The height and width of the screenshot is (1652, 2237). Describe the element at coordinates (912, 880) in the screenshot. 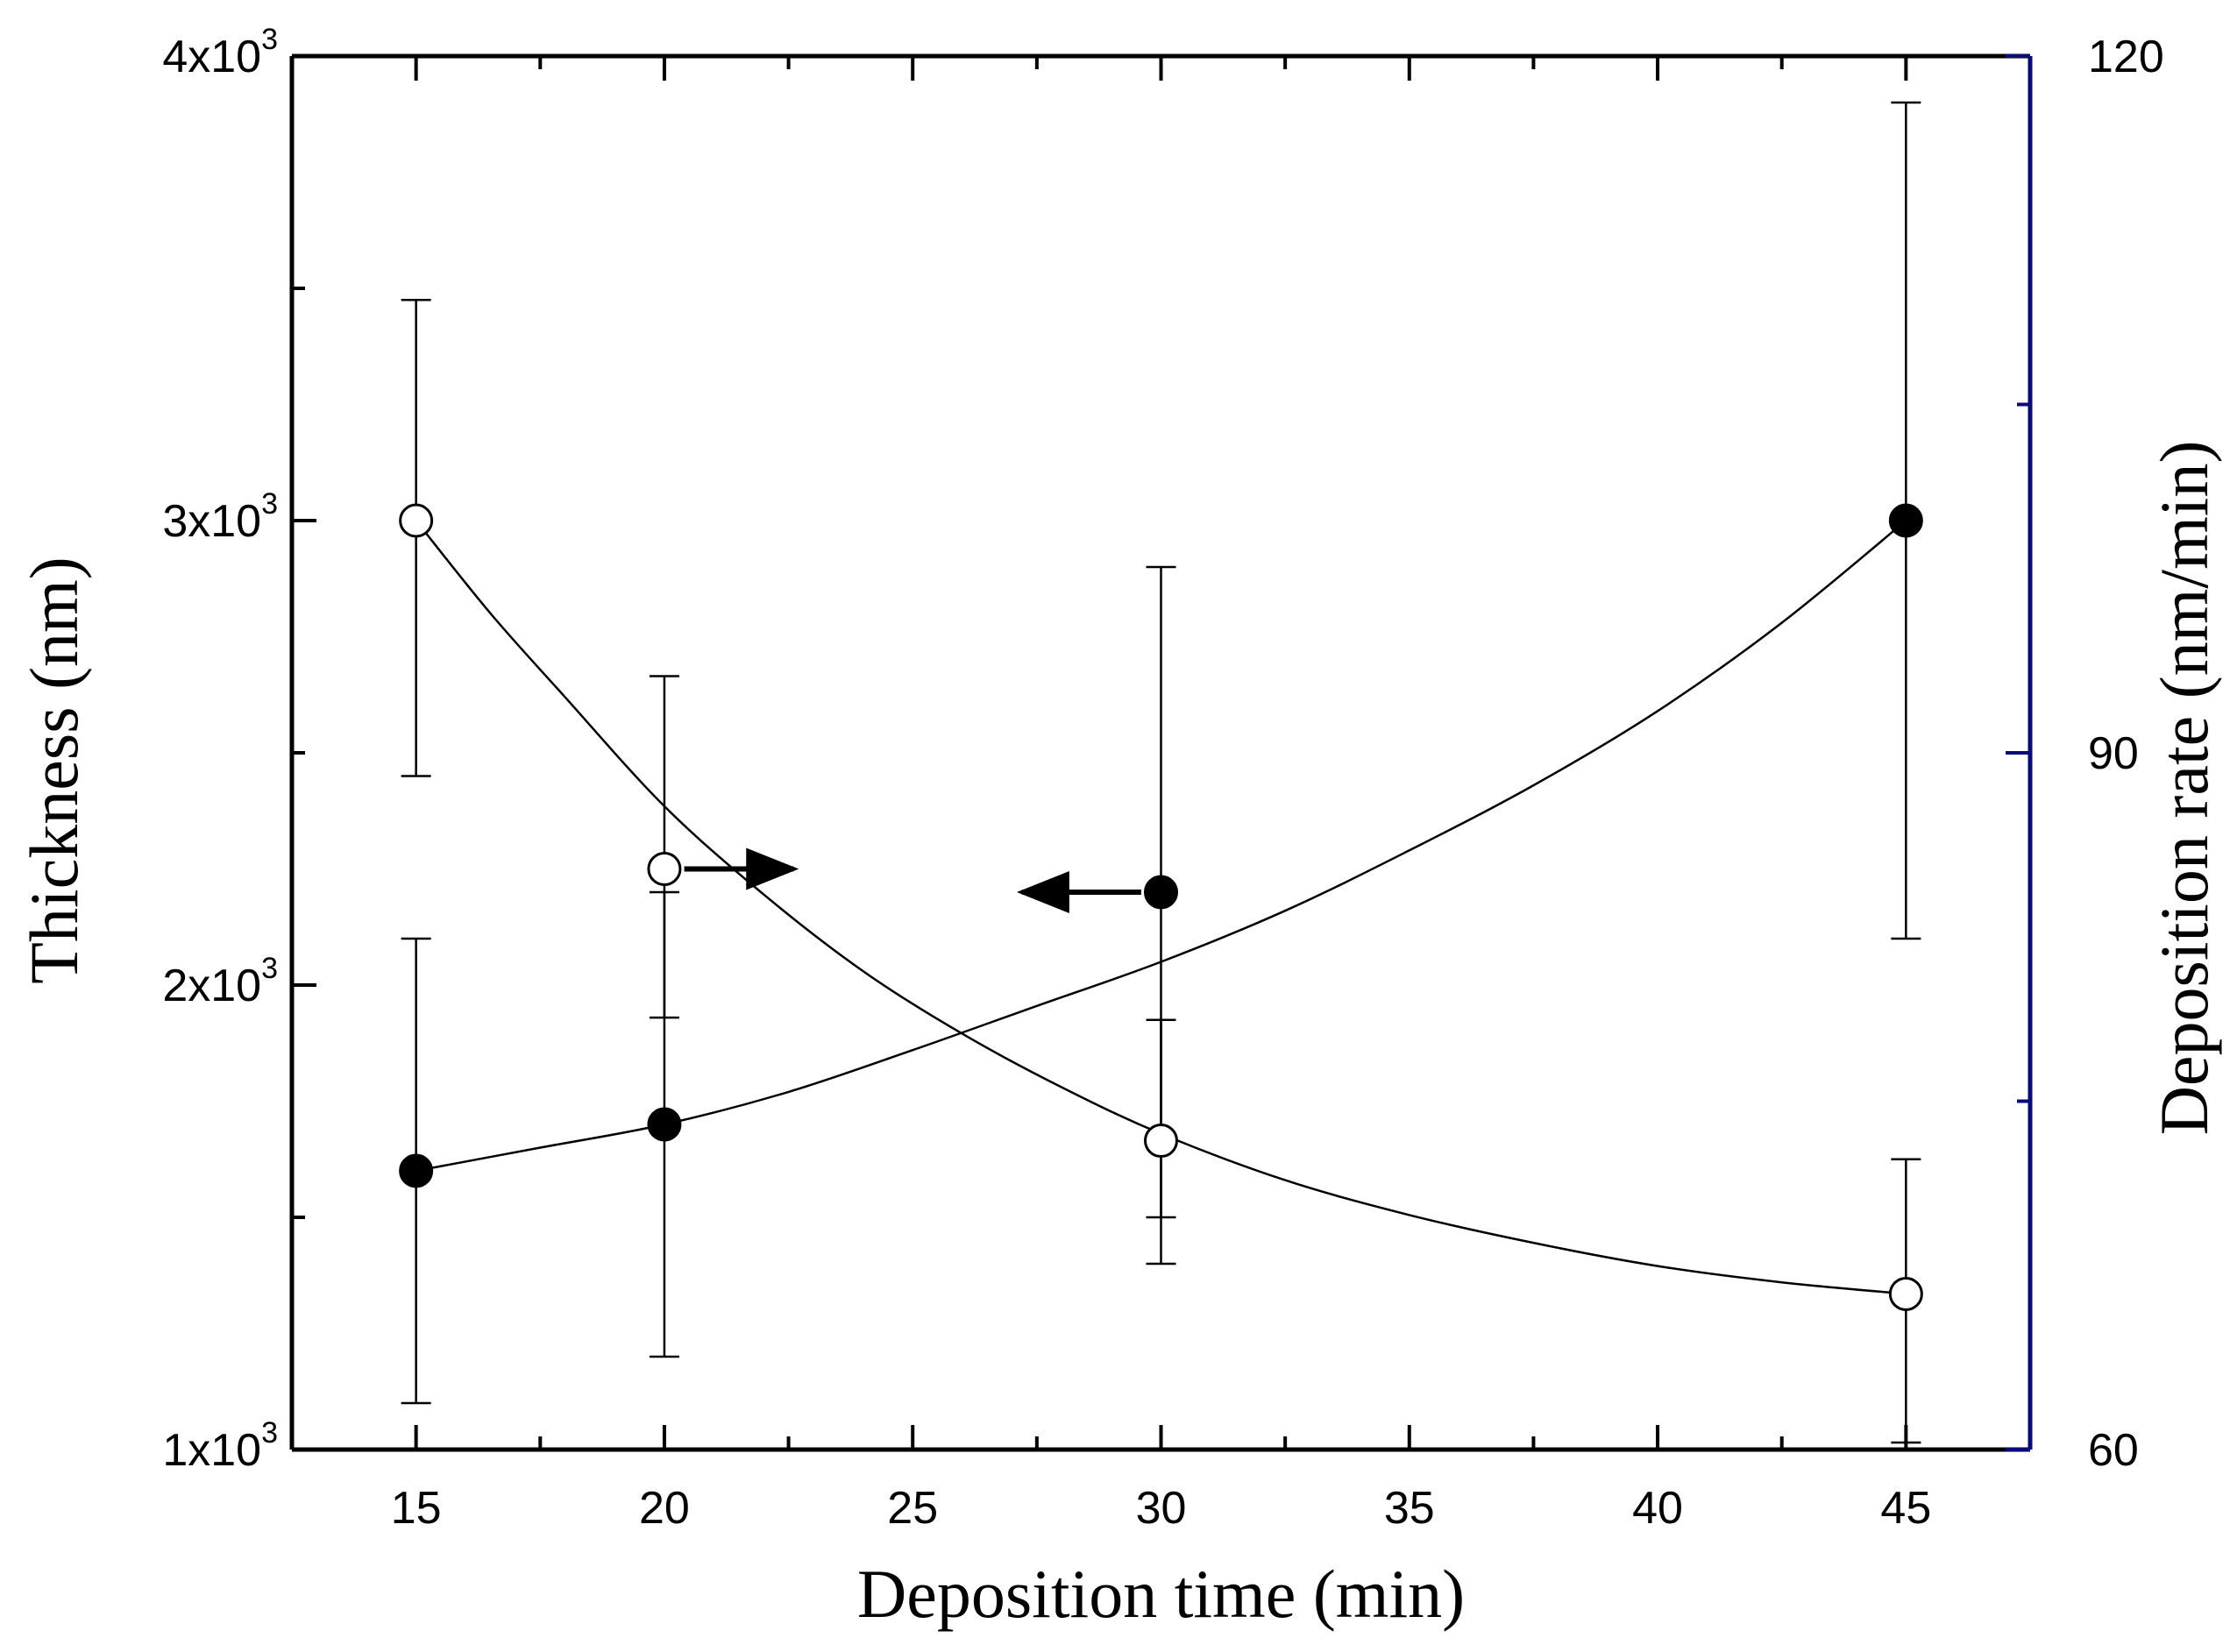

I see `axis-indicator-arrows` at that location.